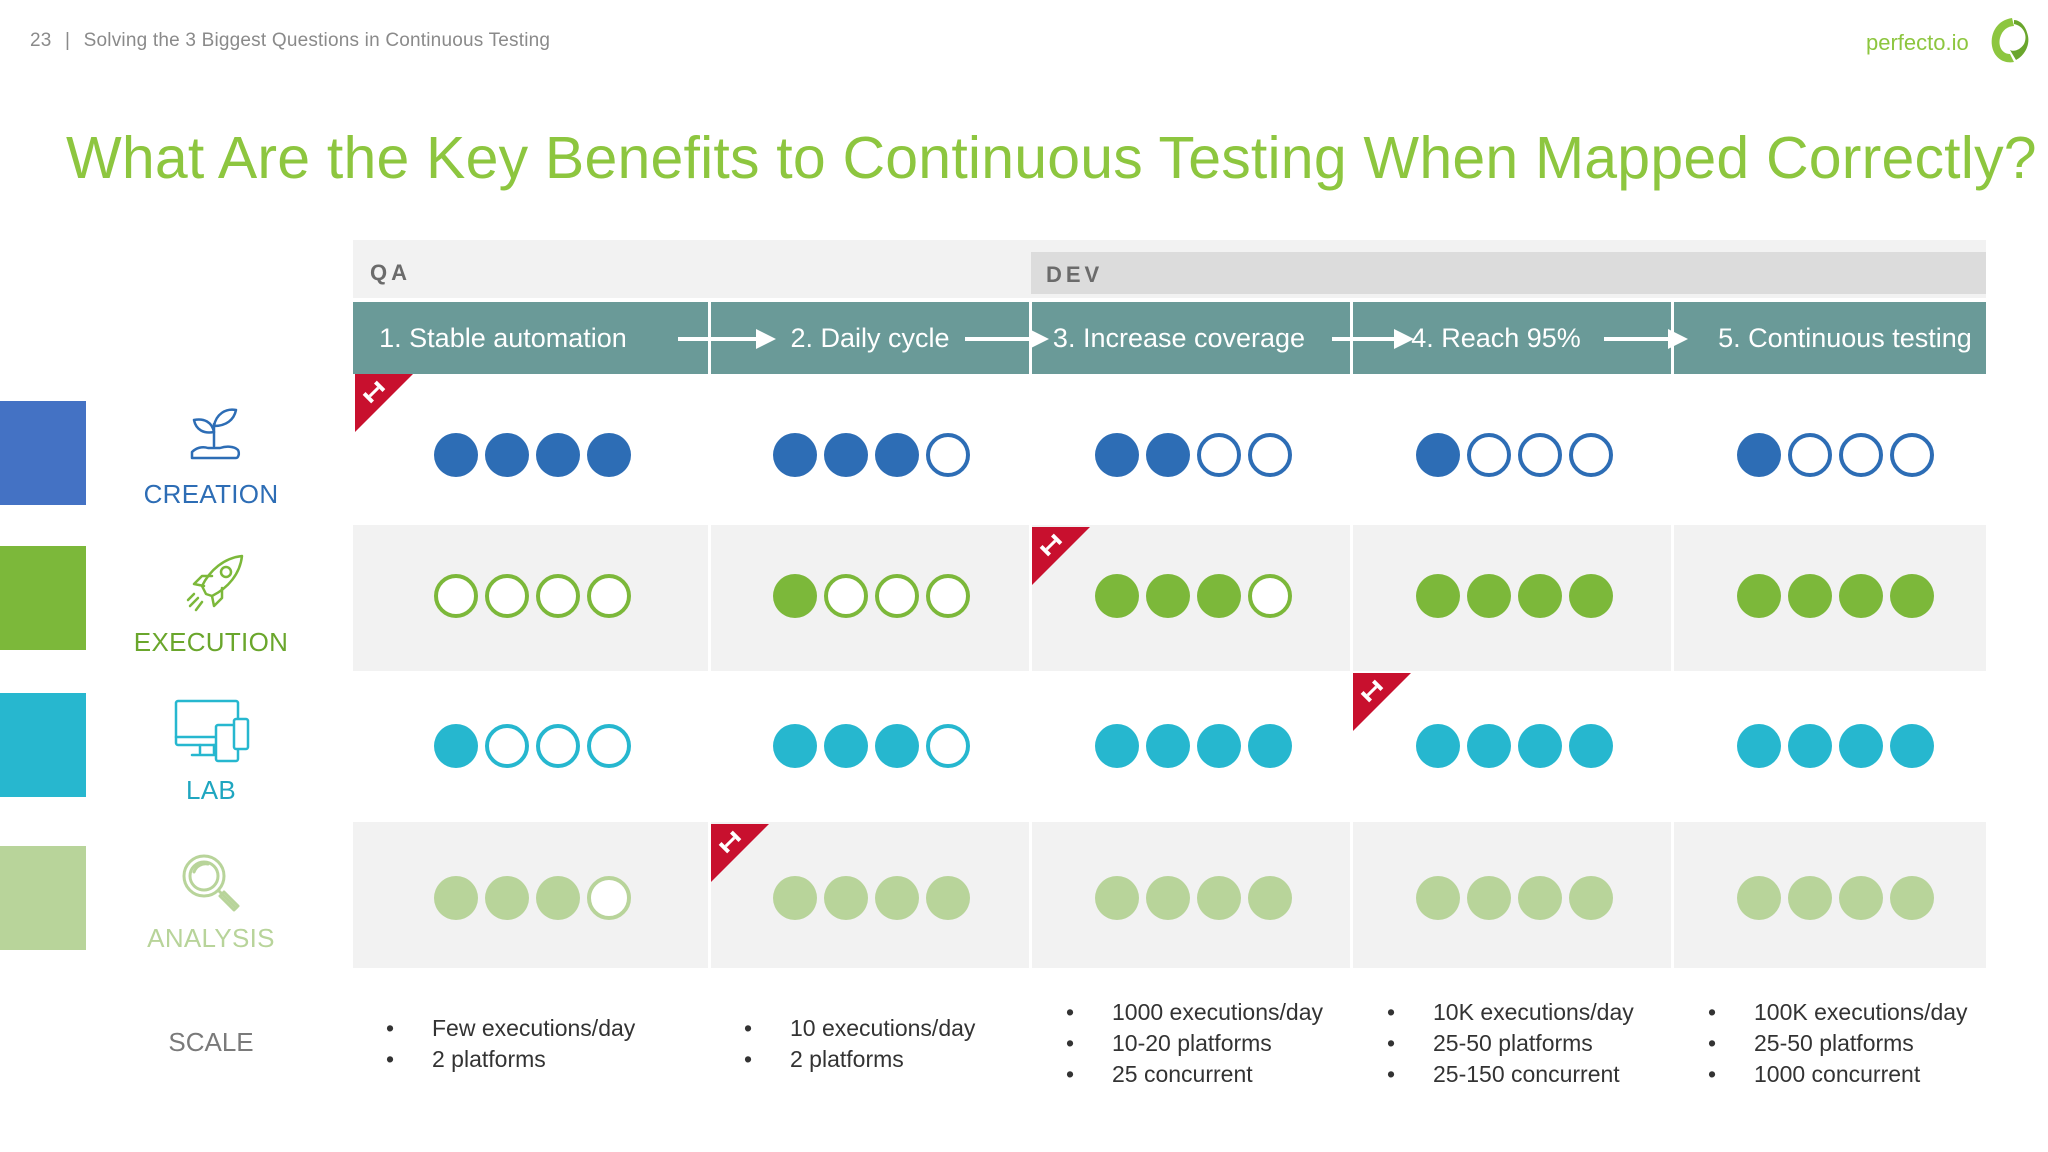  Describe the element at coordinates (390, 272) in the screenshot. I see `qa-phase-label: QA` at that location.